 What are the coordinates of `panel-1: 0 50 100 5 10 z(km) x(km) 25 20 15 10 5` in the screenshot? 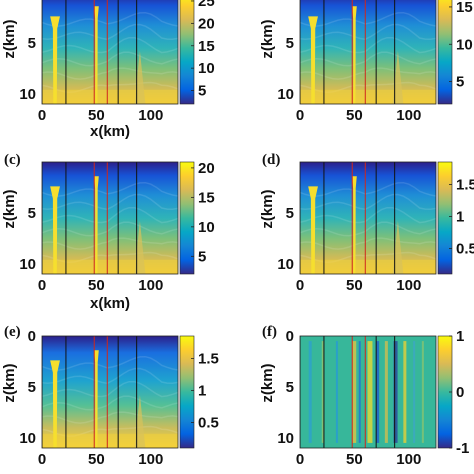 It's located at (108, 70).